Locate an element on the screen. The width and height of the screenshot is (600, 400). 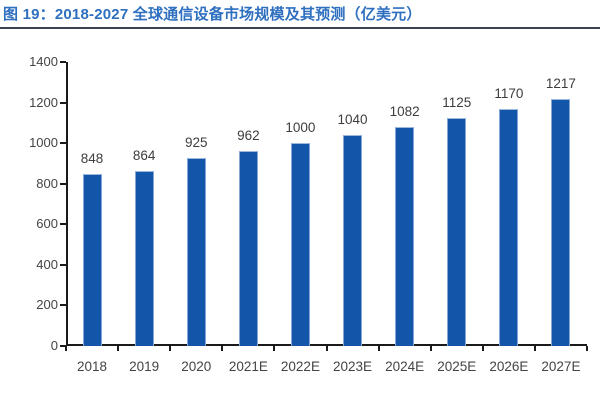
x-axis-category-label: 2024E is located at coordinates (405, 366).